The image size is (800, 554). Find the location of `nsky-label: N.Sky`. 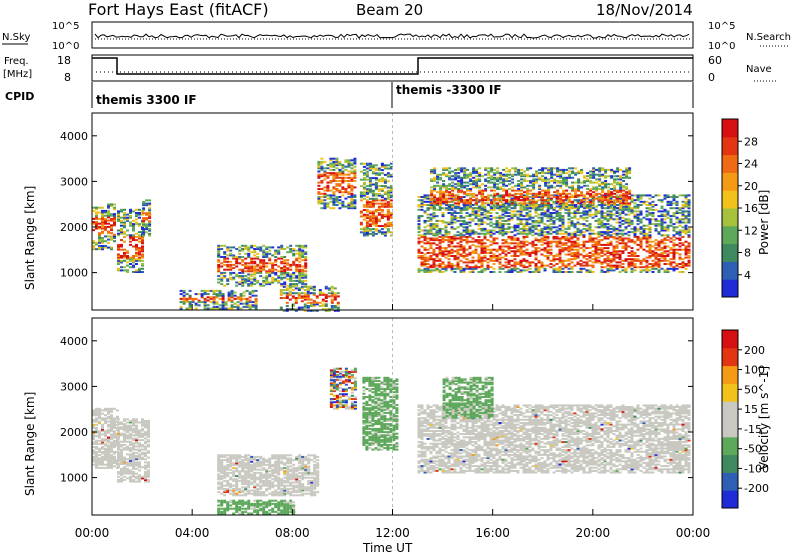

nsky-label: N.Sky is located at coordinates (16, 37).